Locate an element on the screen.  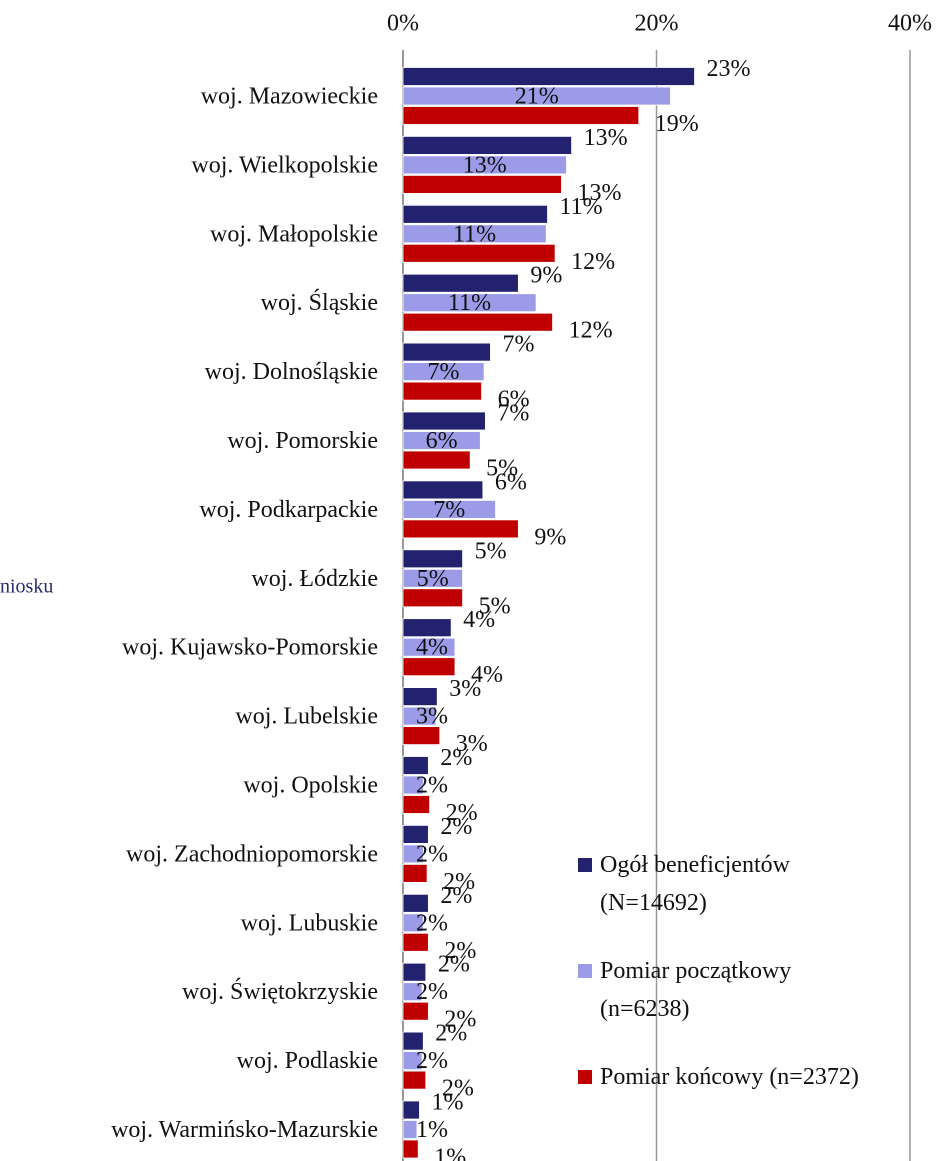
value-label: 19% is located at coordinates (677, 124).